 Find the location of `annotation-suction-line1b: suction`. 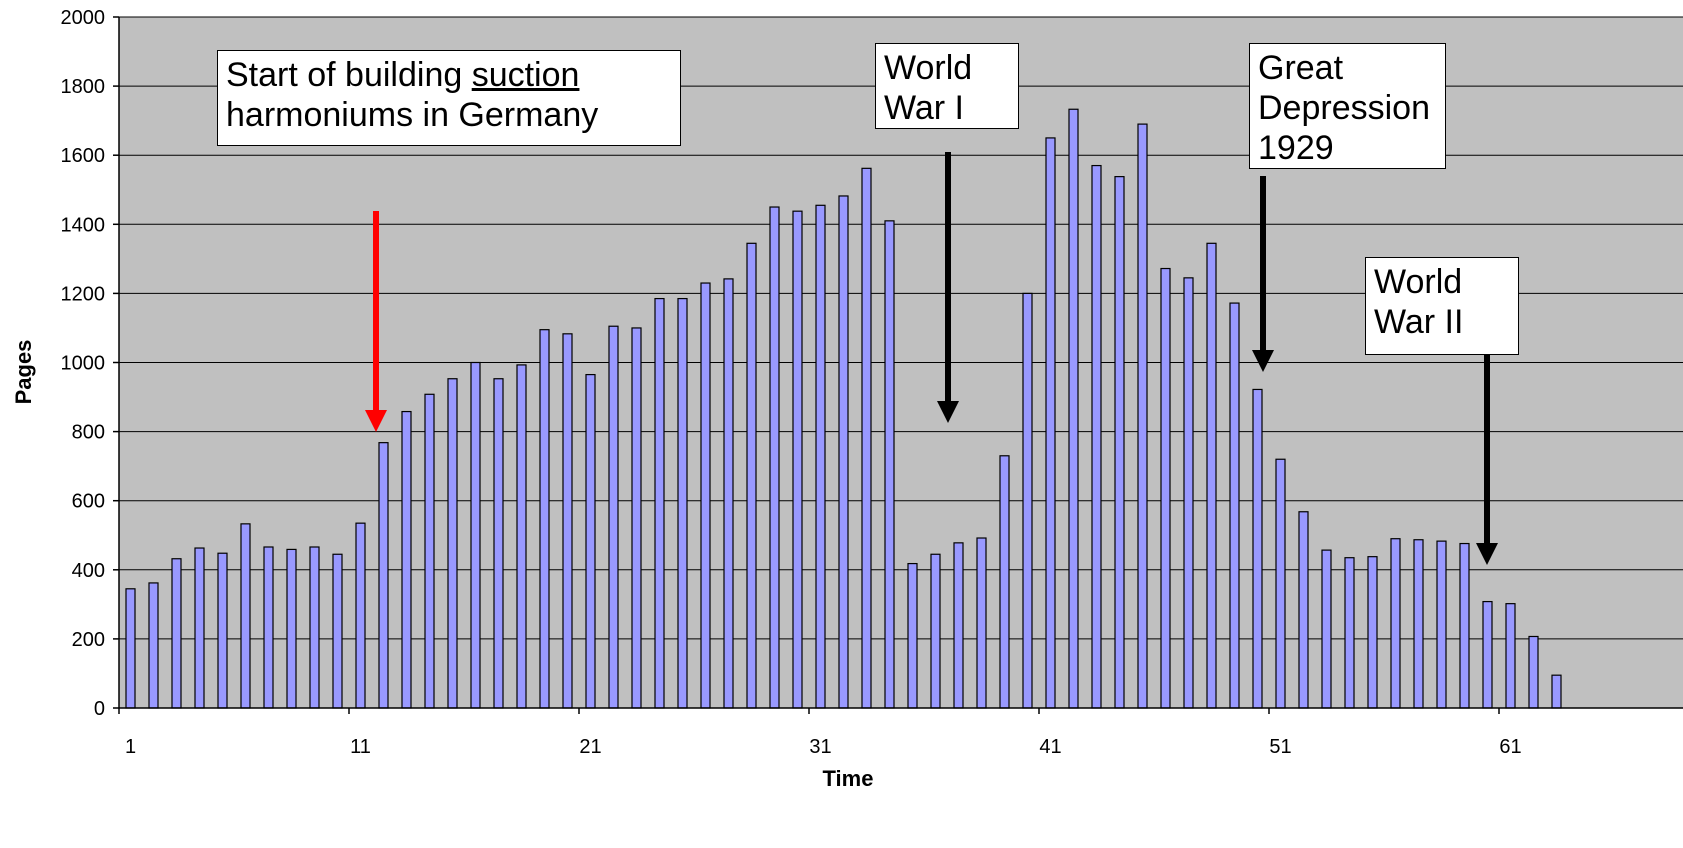

annotation-suction-line1b: suction is located at coordinates (525, 75).